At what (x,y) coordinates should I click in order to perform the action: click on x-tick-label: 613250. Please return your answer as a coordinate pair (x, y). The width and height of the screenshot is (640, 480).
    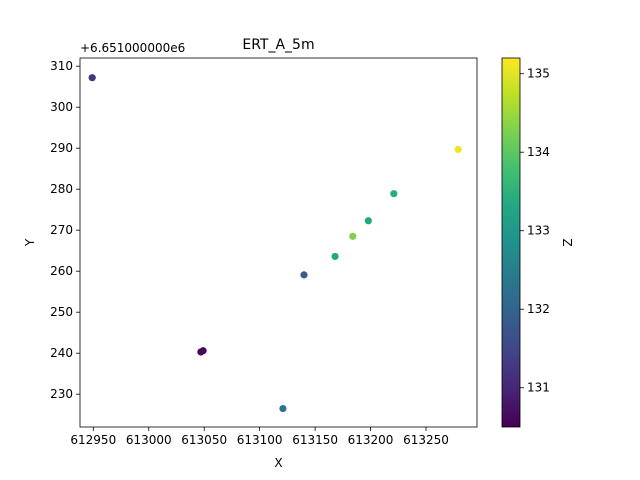
    Looking at the image, I should click on (426, 440).